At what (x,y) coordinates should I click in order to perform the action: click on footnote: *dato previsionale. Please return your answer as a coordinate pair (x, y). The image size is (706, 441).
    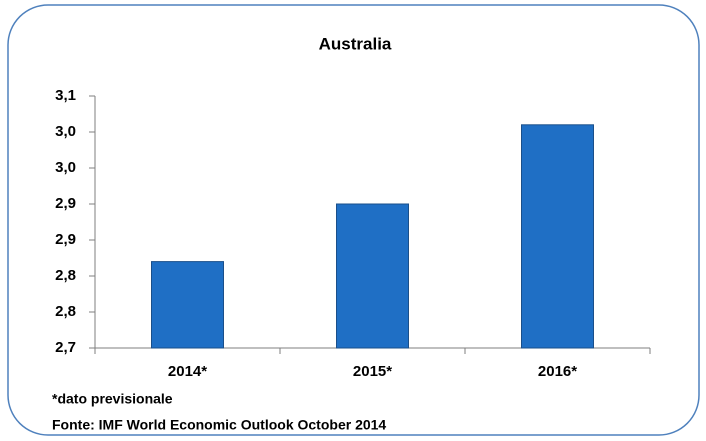
    Looking at the image, I should click on (112, 399).